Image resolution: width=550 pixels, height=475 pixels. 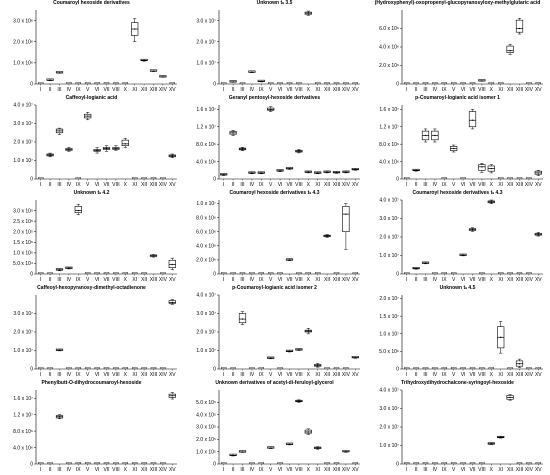 I want to click on y-tick-label: 4.0 x 10⁵, so click(x=206, y=415).